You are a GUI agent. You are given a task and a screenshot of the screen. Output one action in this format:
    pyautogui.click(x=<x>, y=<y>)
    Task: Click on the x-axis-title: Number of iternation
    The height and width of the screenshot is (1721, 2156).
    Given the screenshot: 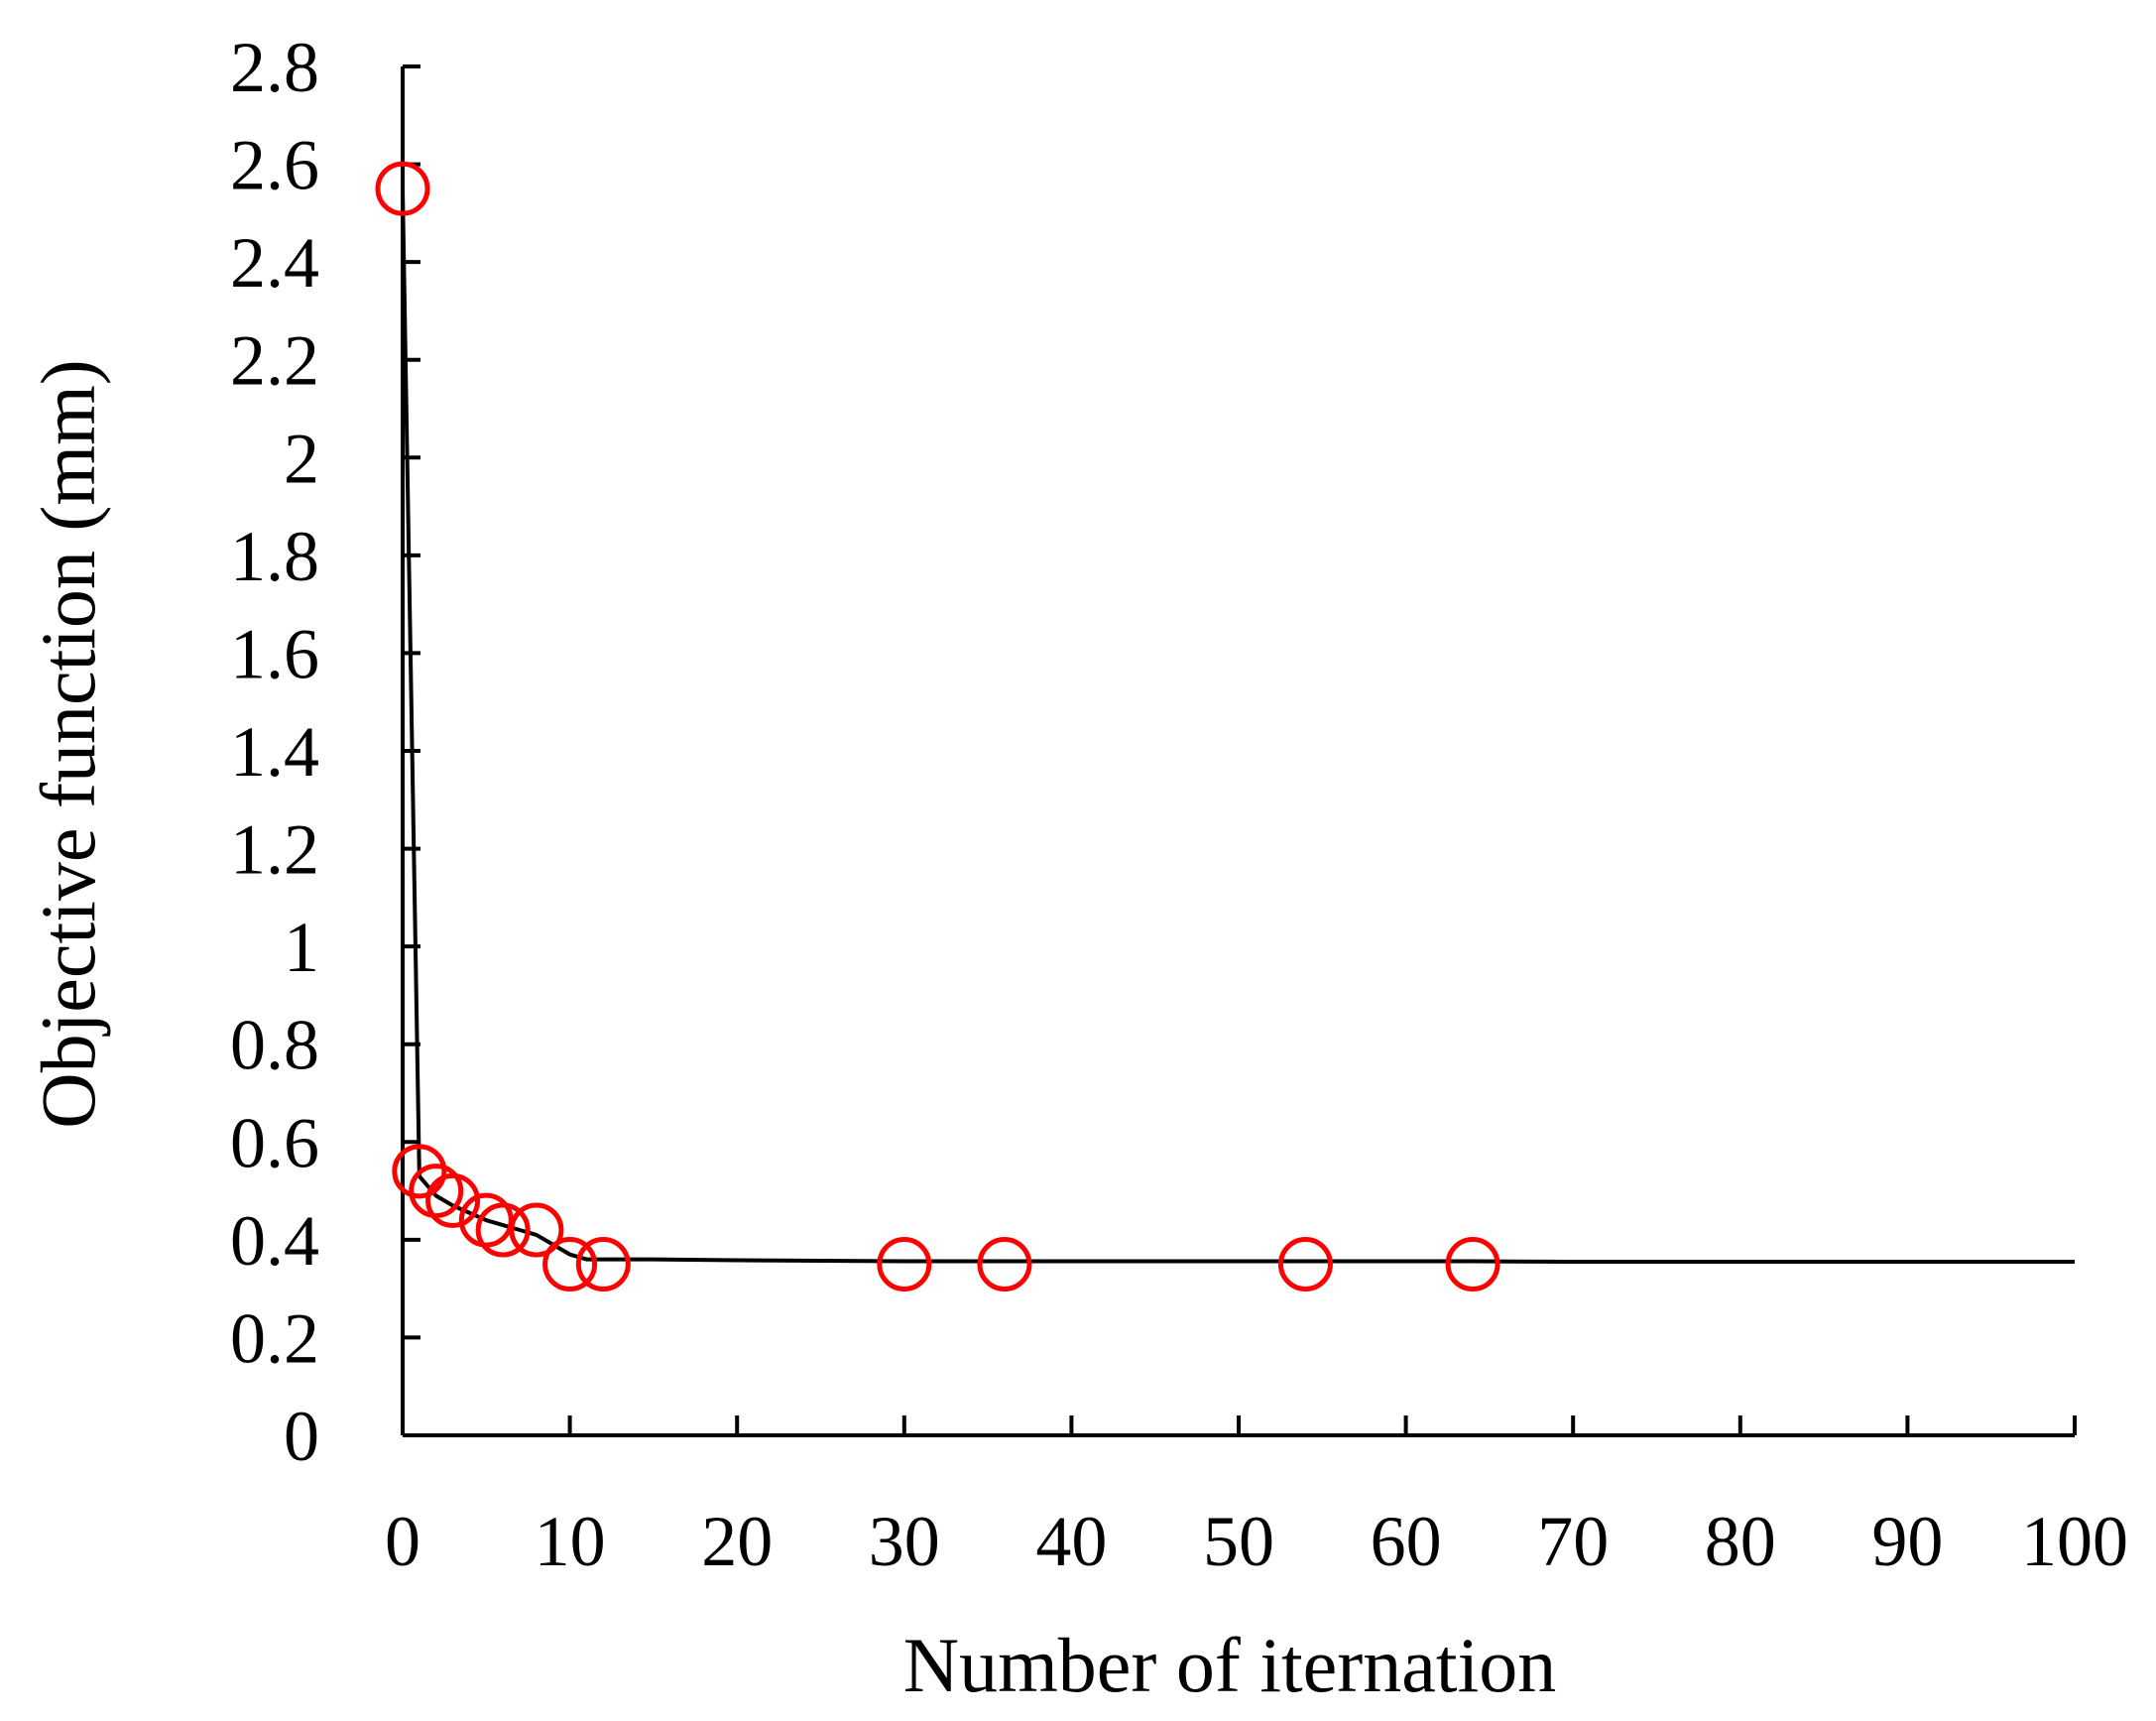 What is the action you would take?
    pyautogui.click(x=1229, y=1665)
    